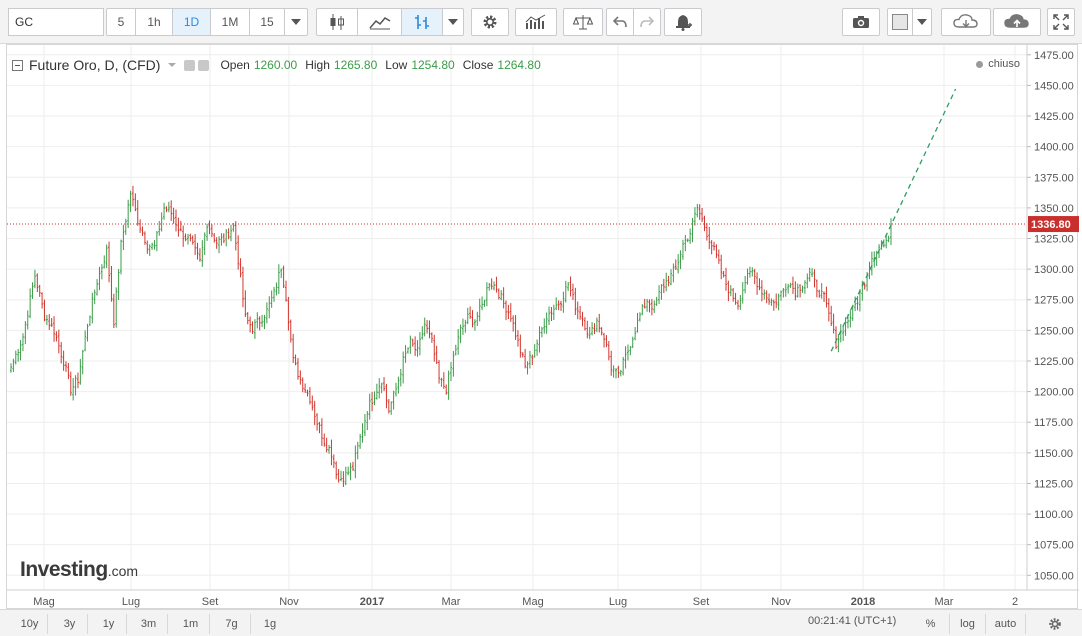 The height and width of the screenshot is (636, 1082). What do you see at coordinates (149, 624) in the screenshot?
I see `range-3m-button: 3m` at bounding box center [149, 624].